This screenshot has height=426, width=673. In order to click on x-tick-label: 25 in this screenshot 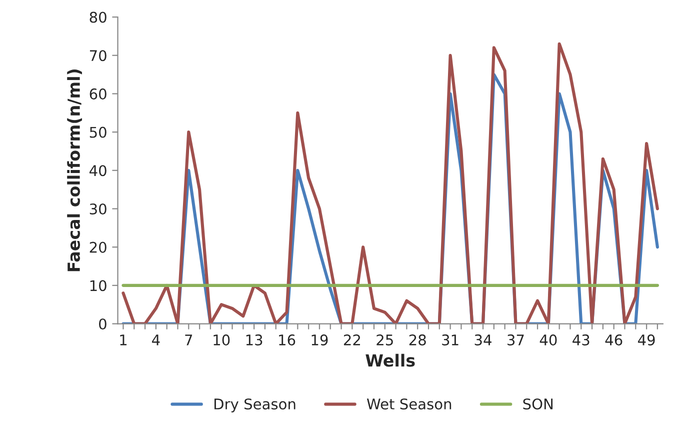, I will do `click(384, 340)`.